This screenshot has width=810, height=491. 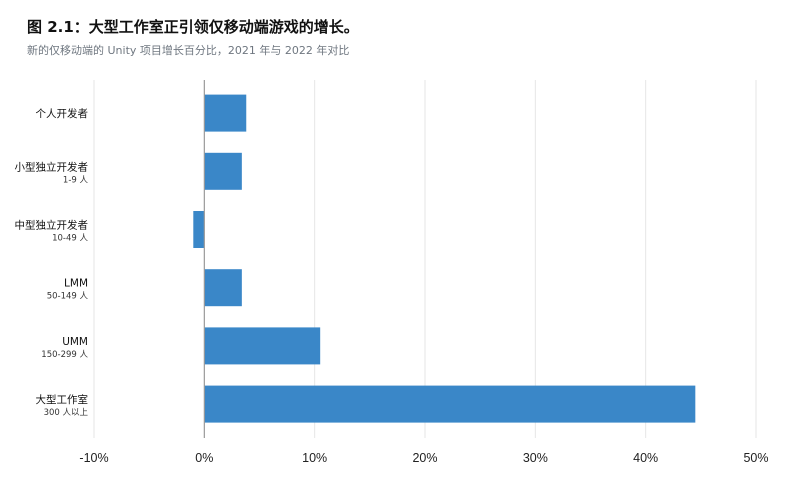 I want to click on x-tick-label: 40%, so click(x=645, y=458).